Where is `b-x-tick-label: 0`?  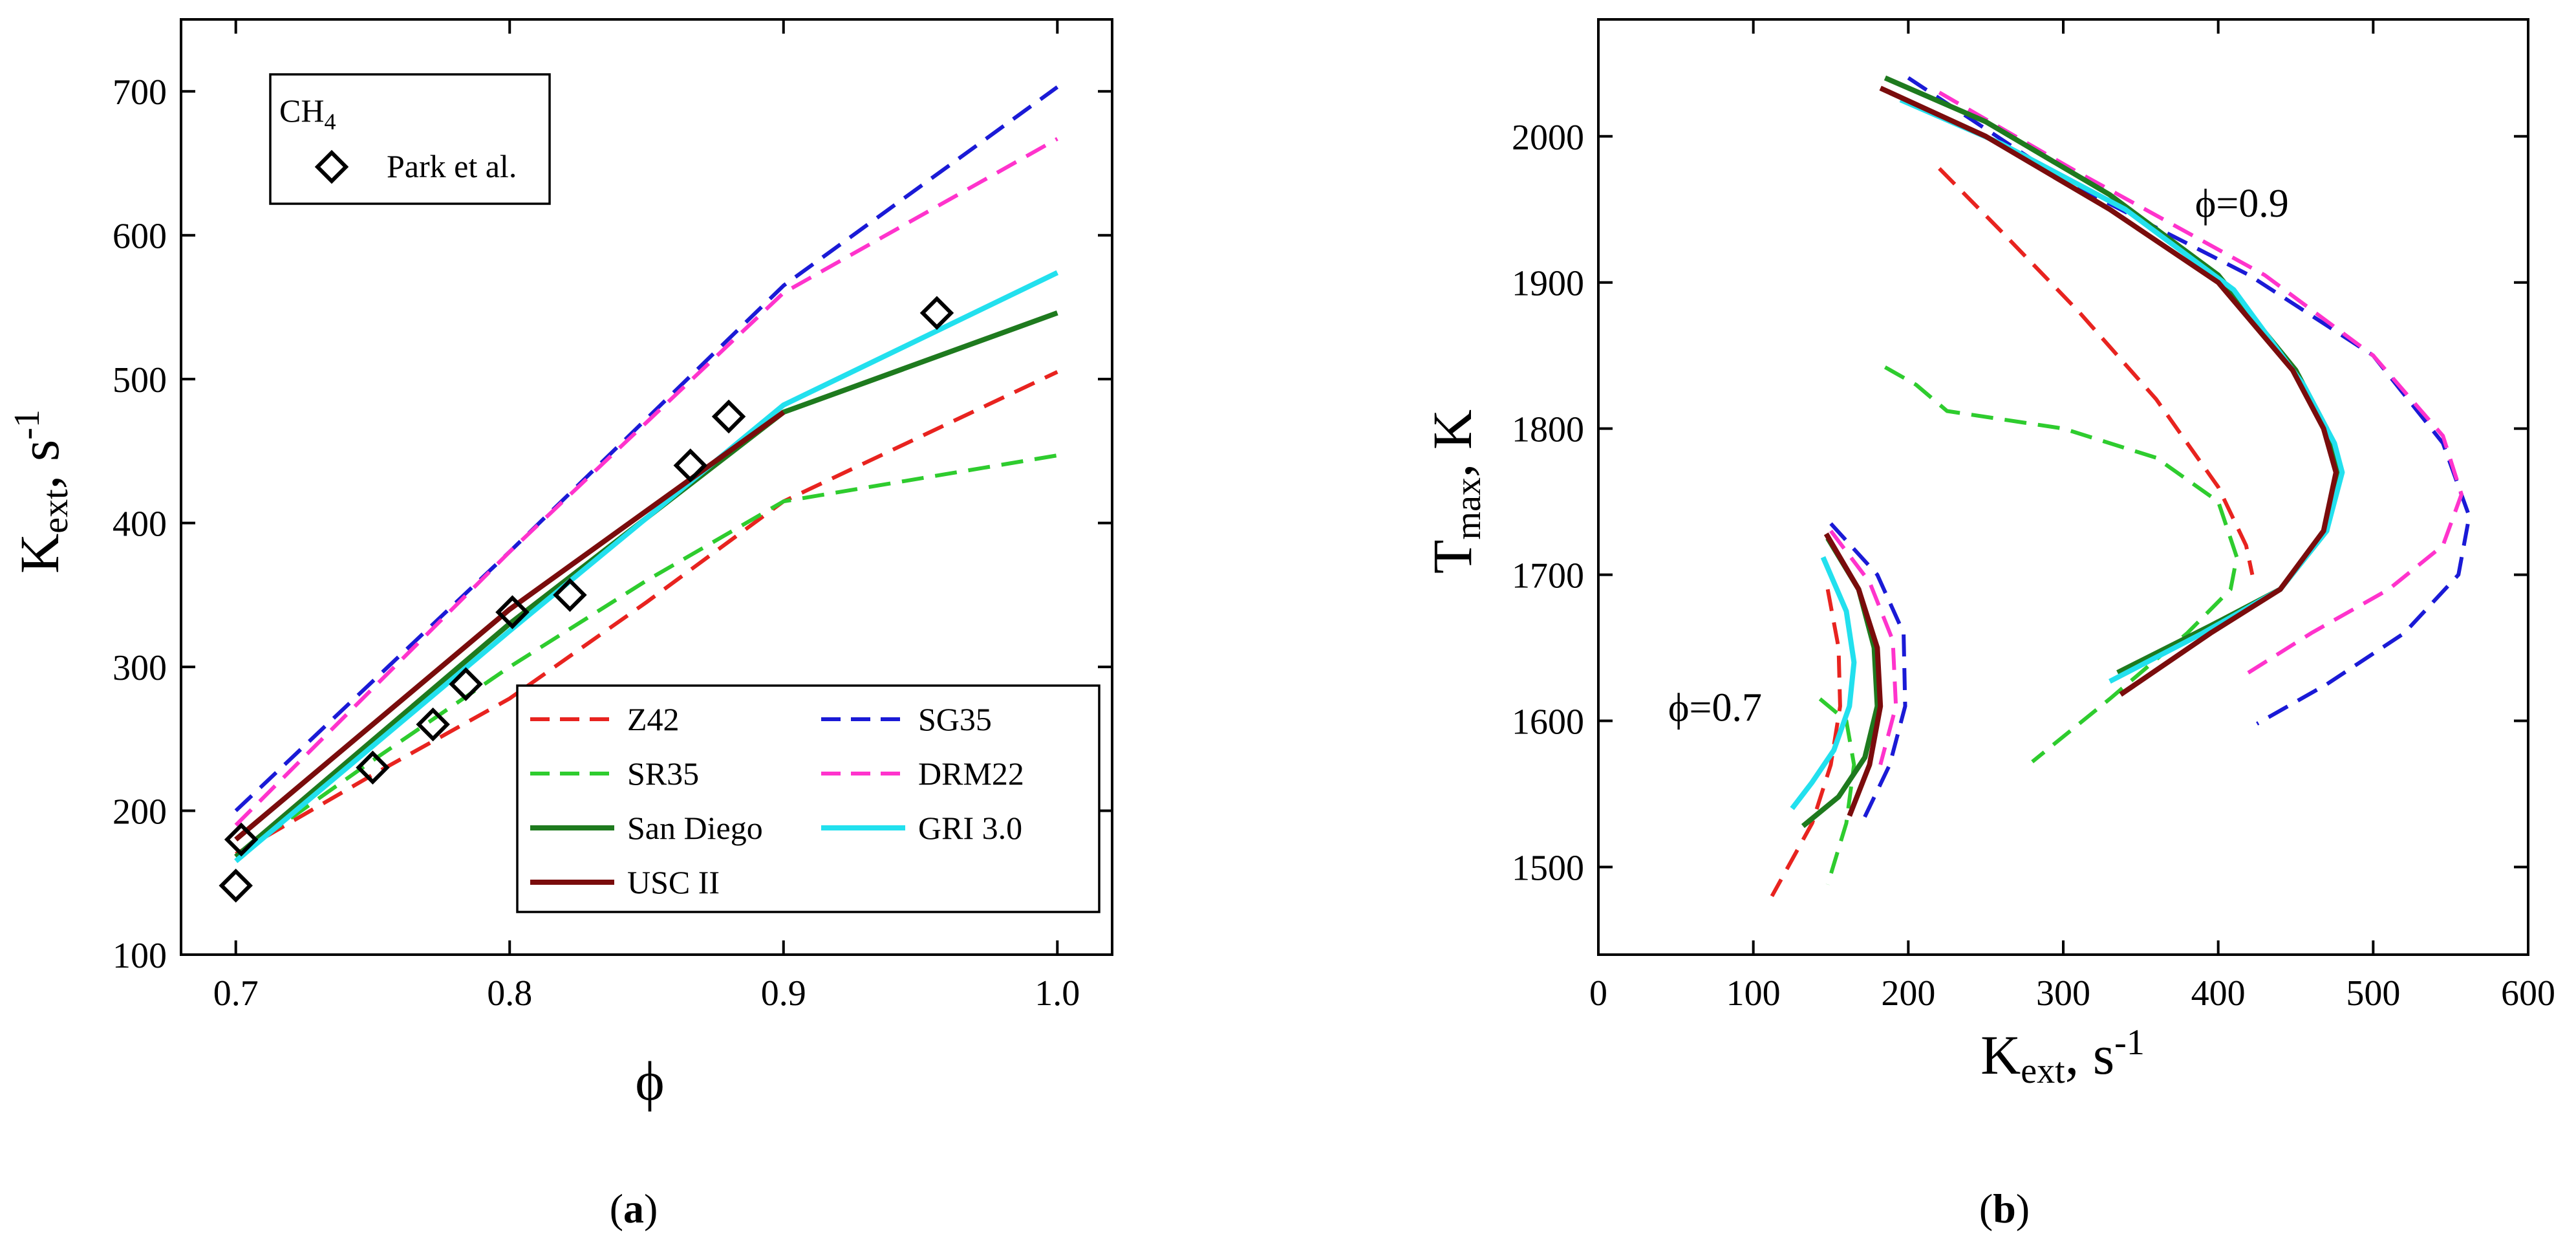
b-x-tick-label: 0 is located at coordinates (1598, 994).